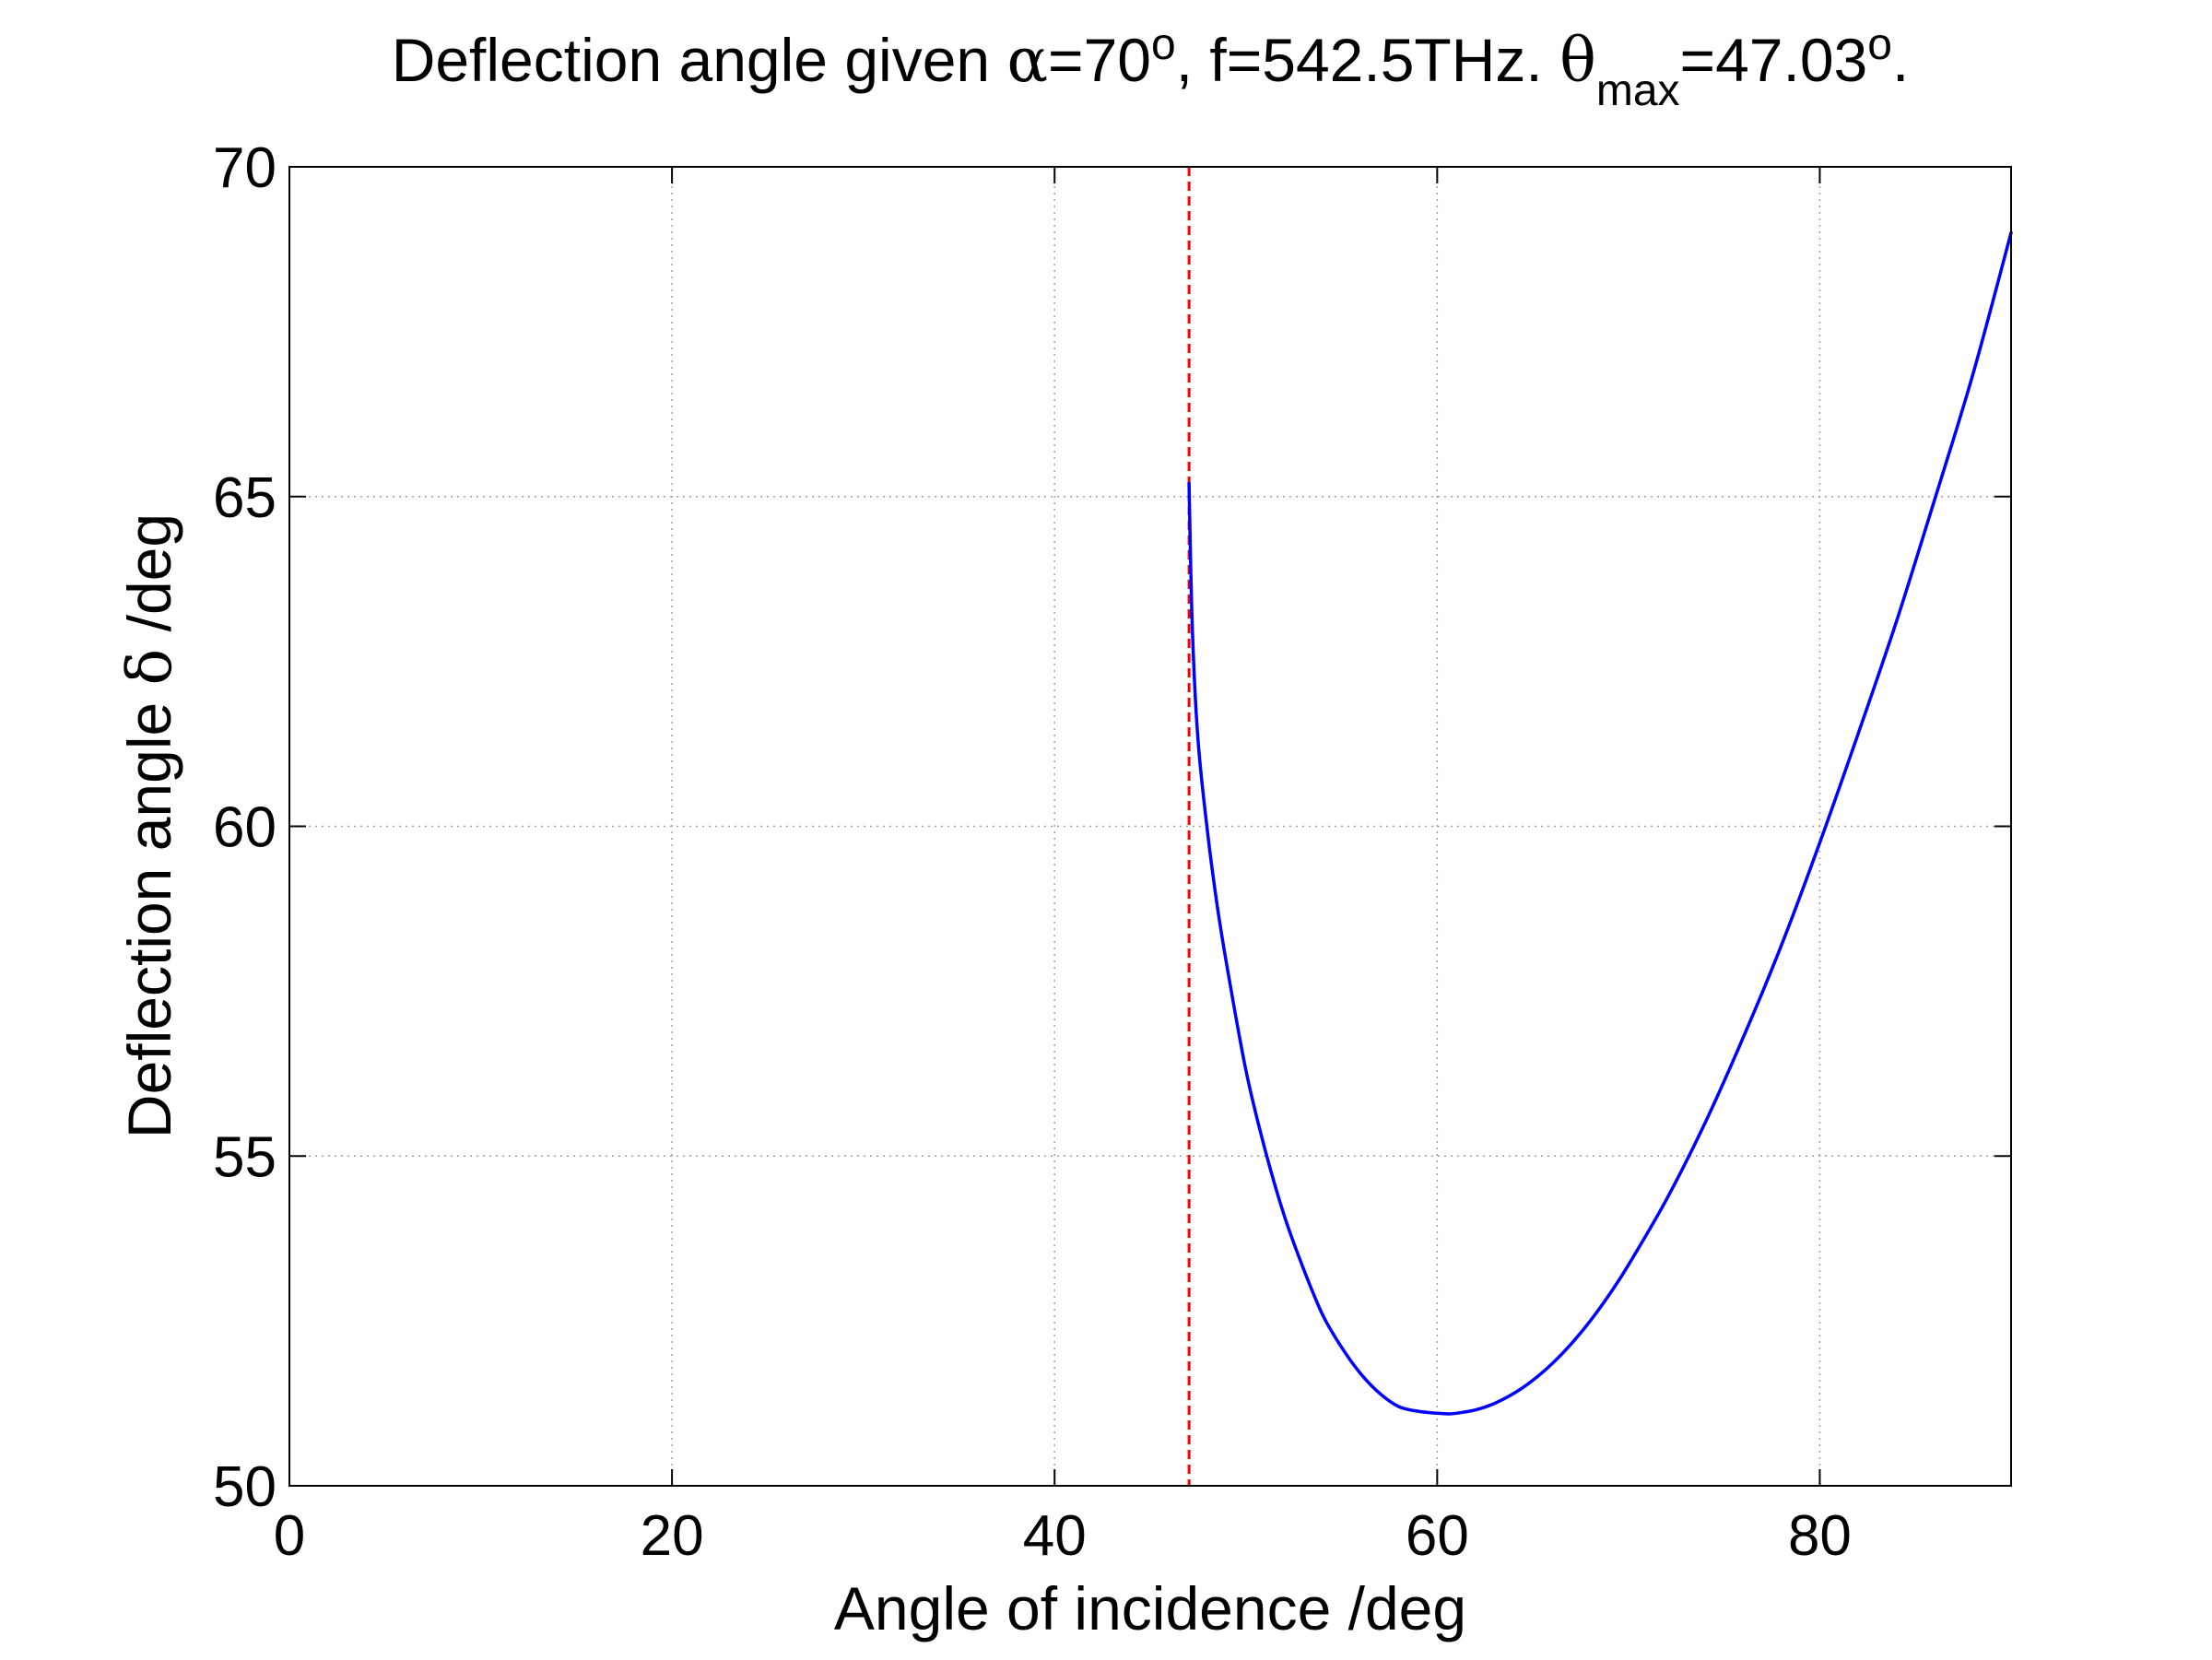  I want to click on y-tick-labels: 50 55 60 65 70, so click(244, 827).